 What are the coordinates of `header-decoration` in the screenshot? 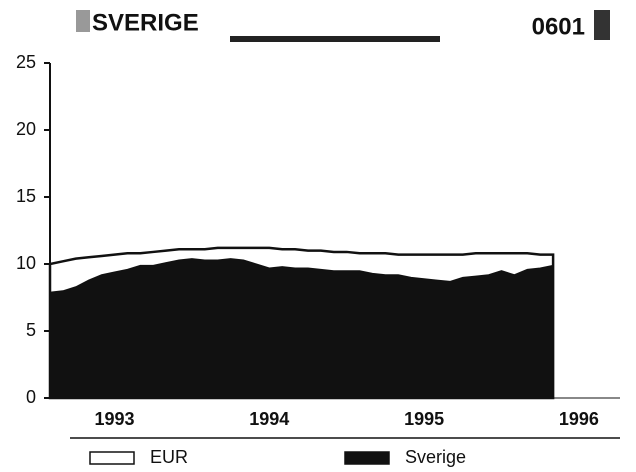 It's located at (83, 21).